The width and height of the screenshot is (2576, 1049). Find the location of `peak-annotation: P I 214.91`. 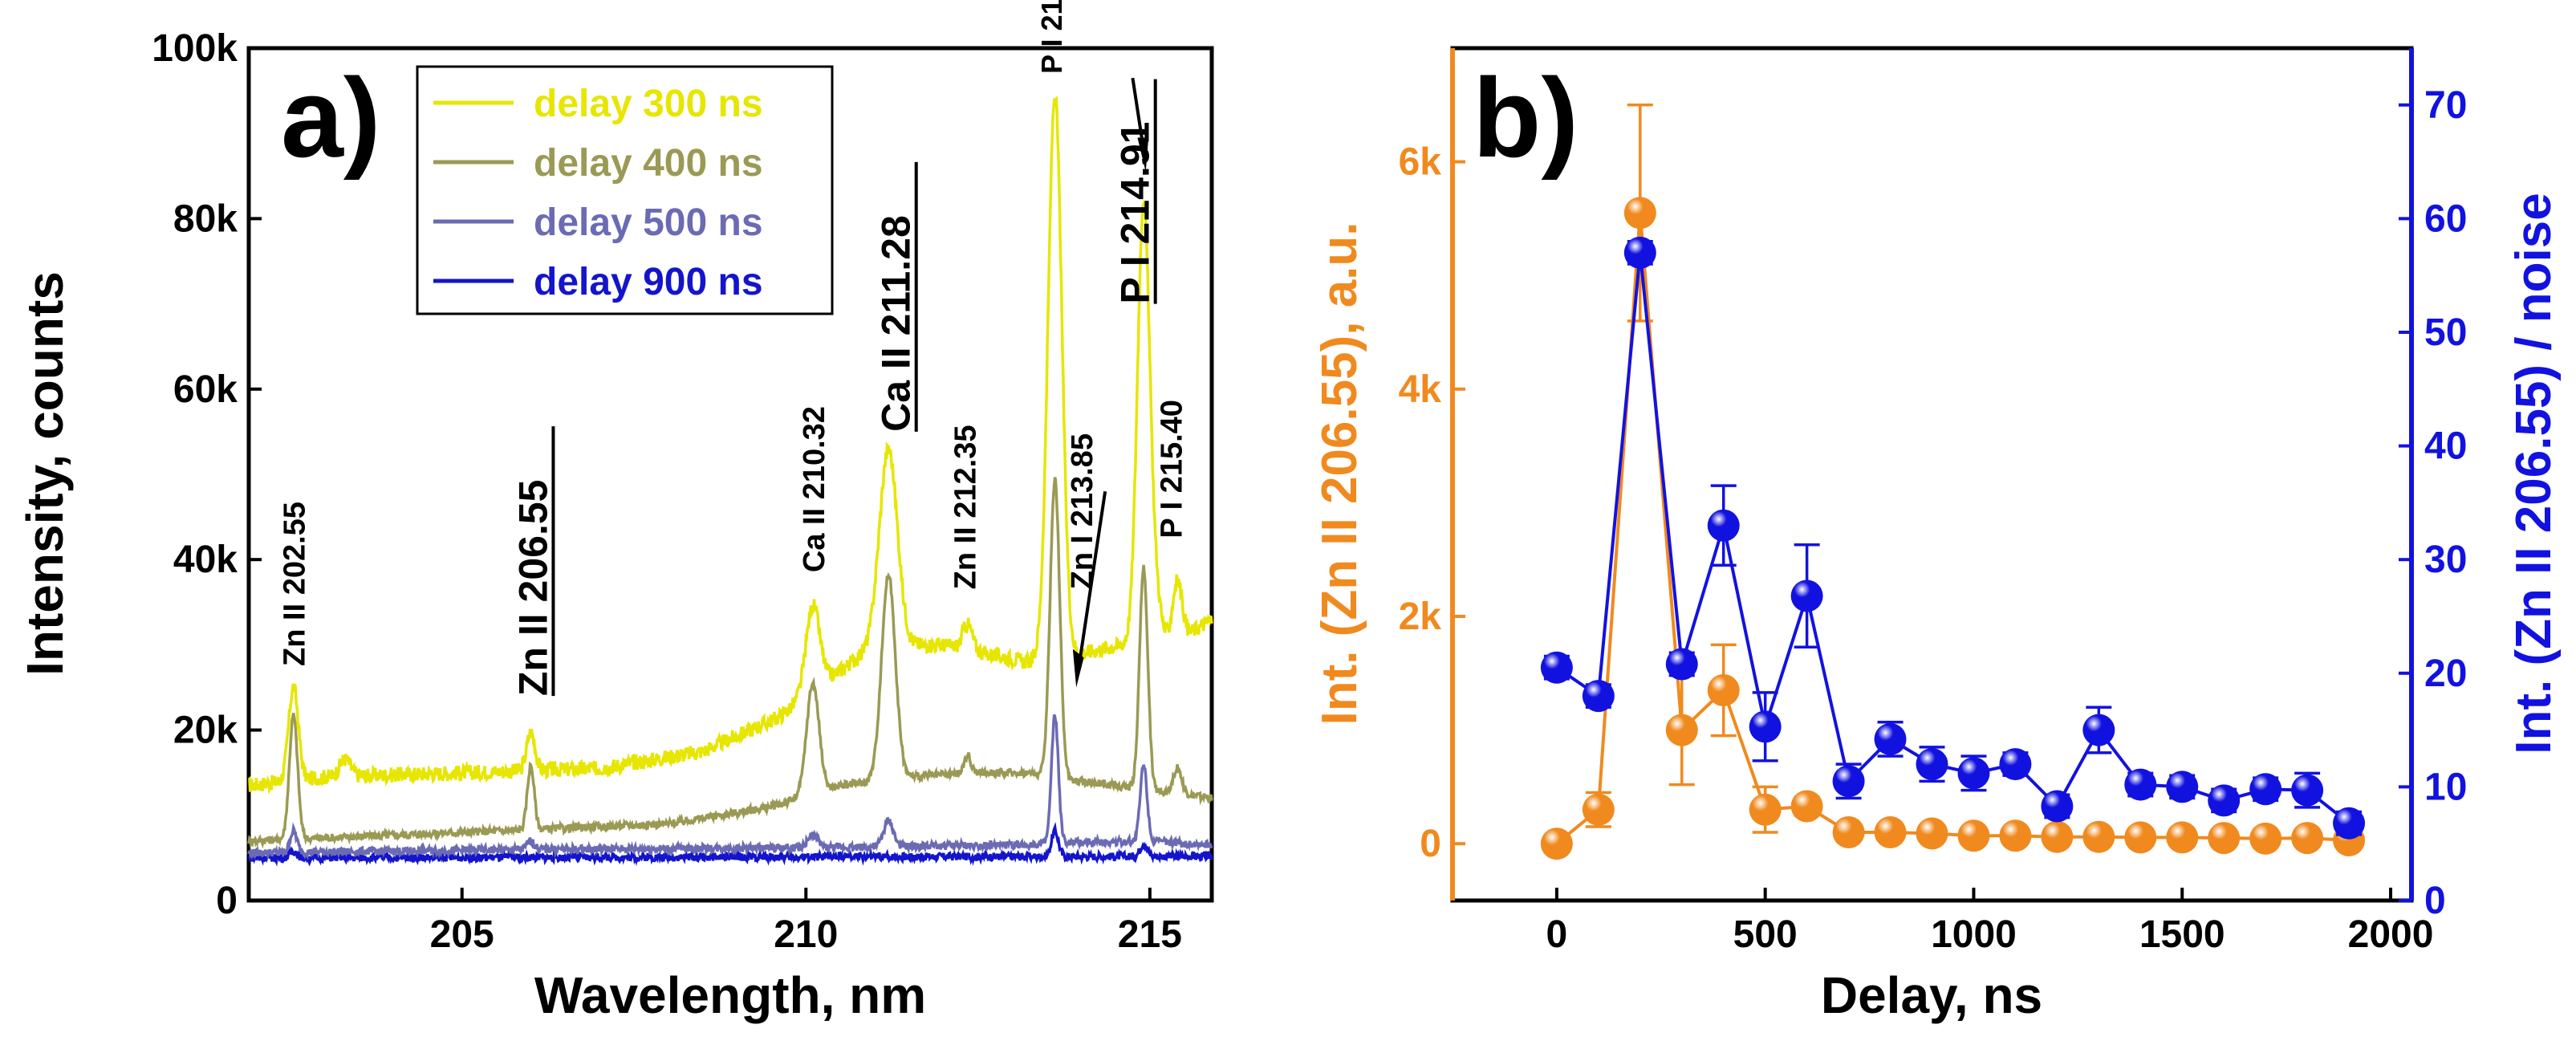

peak-annotation: P I 214.91 is located at coordinates (1135, 191).